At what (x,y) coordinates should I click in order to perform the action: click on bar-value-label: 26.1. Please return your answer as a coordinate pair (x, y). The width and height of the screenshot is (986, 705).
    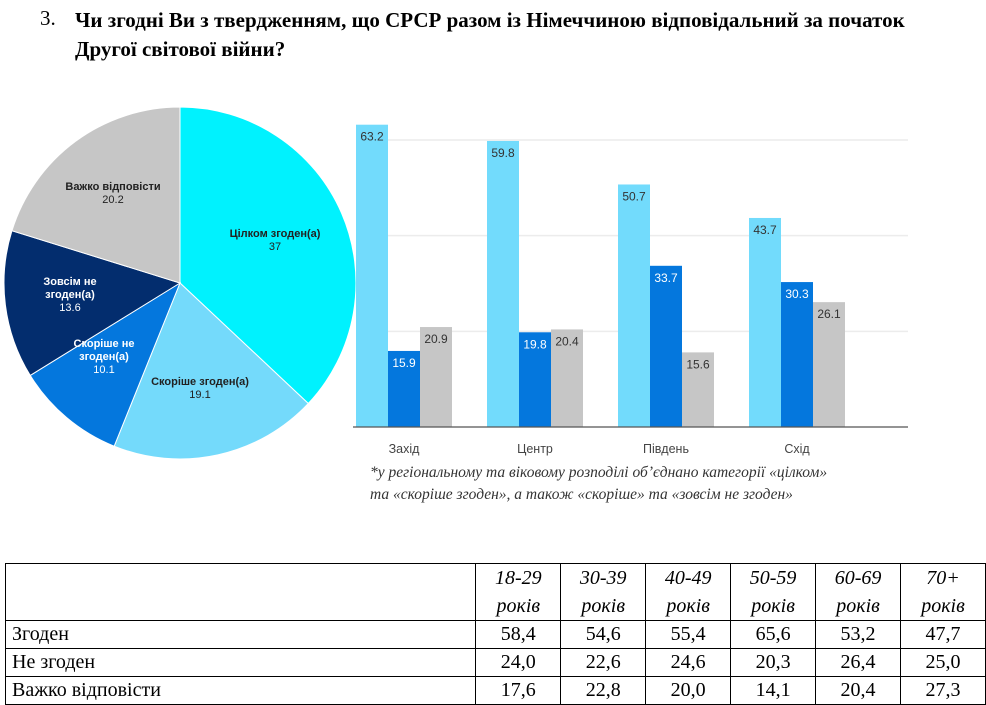
    Looking at the image, I should click on (829, 314).